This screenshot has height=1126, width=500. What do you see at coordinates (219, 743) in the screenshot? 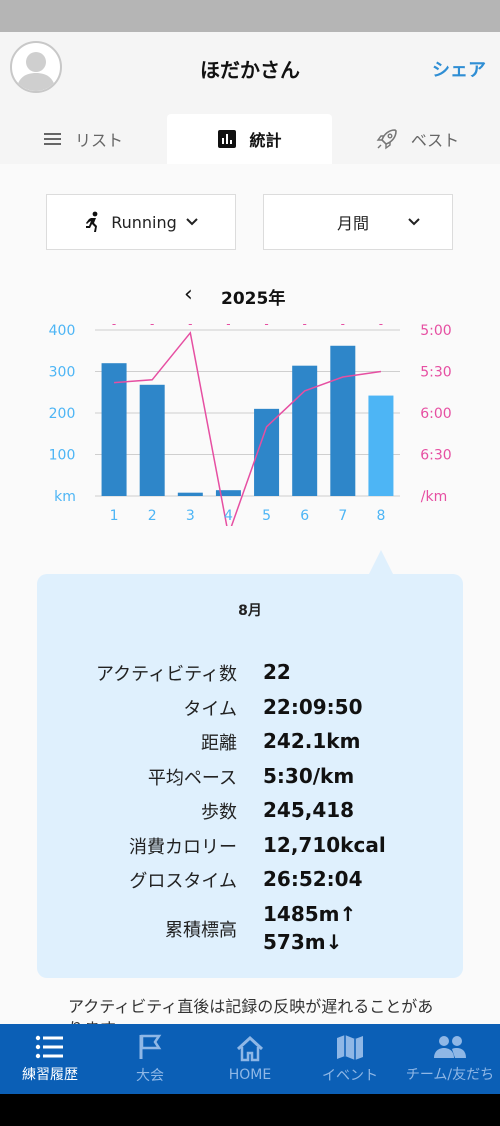
I see `stat-label: 距離` at bounding box center [219, 743].